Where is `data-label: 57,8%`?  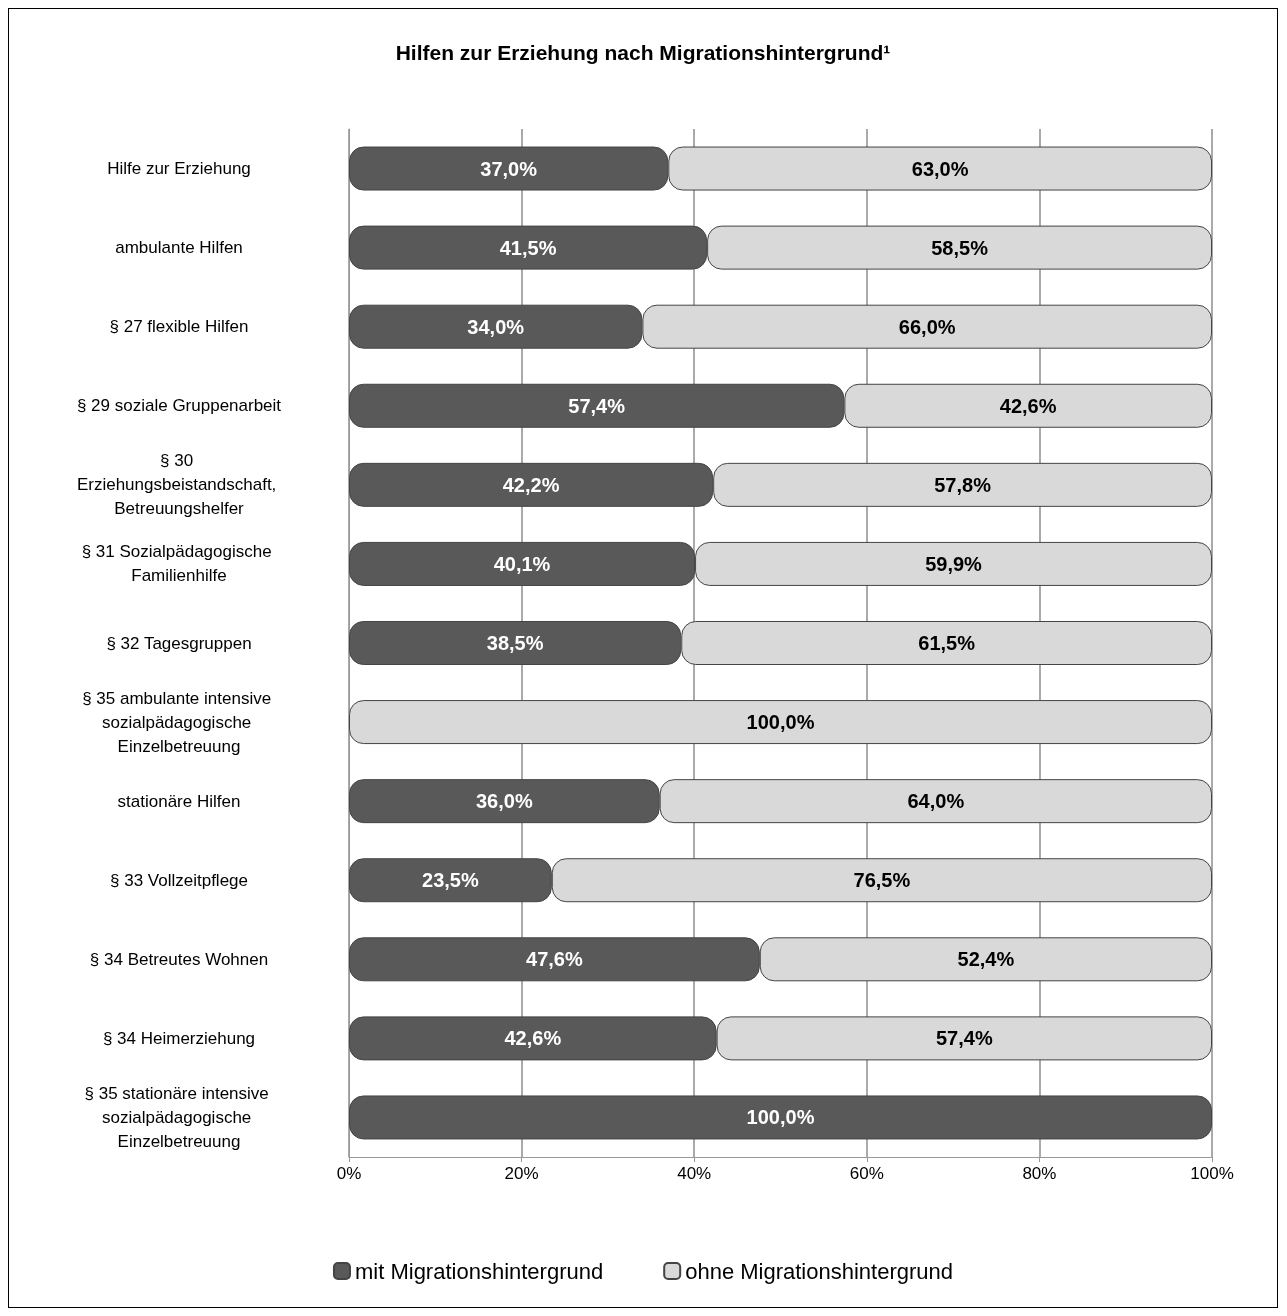 data-label: 57,8% is located at coordinates (963, 484).